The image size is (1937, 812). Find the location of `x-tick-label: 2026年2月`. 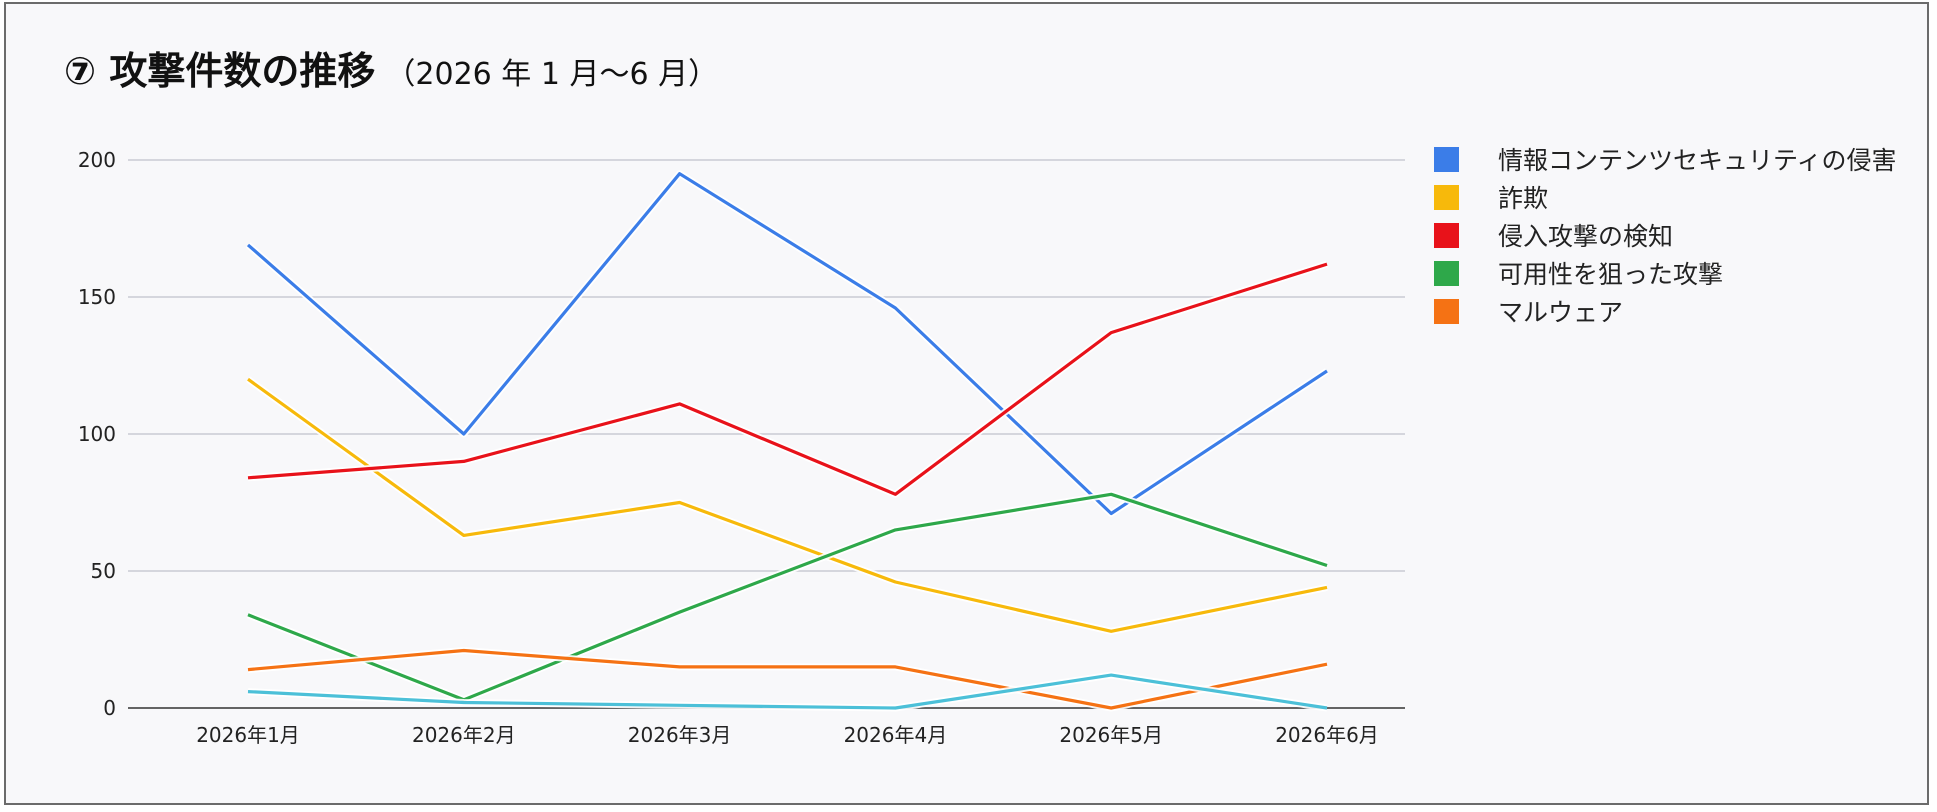

x-tick-label: 2026年2月 is located at coordinates (464, 735).